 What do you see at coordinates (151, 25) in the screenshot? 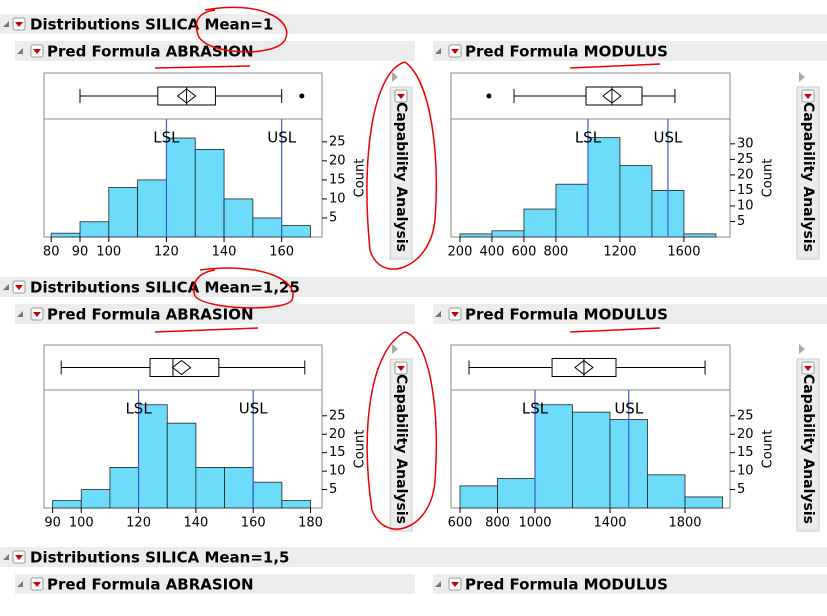
I see `section-title: Distributions SILICA Mean=1` at bounding box center [151, 25].